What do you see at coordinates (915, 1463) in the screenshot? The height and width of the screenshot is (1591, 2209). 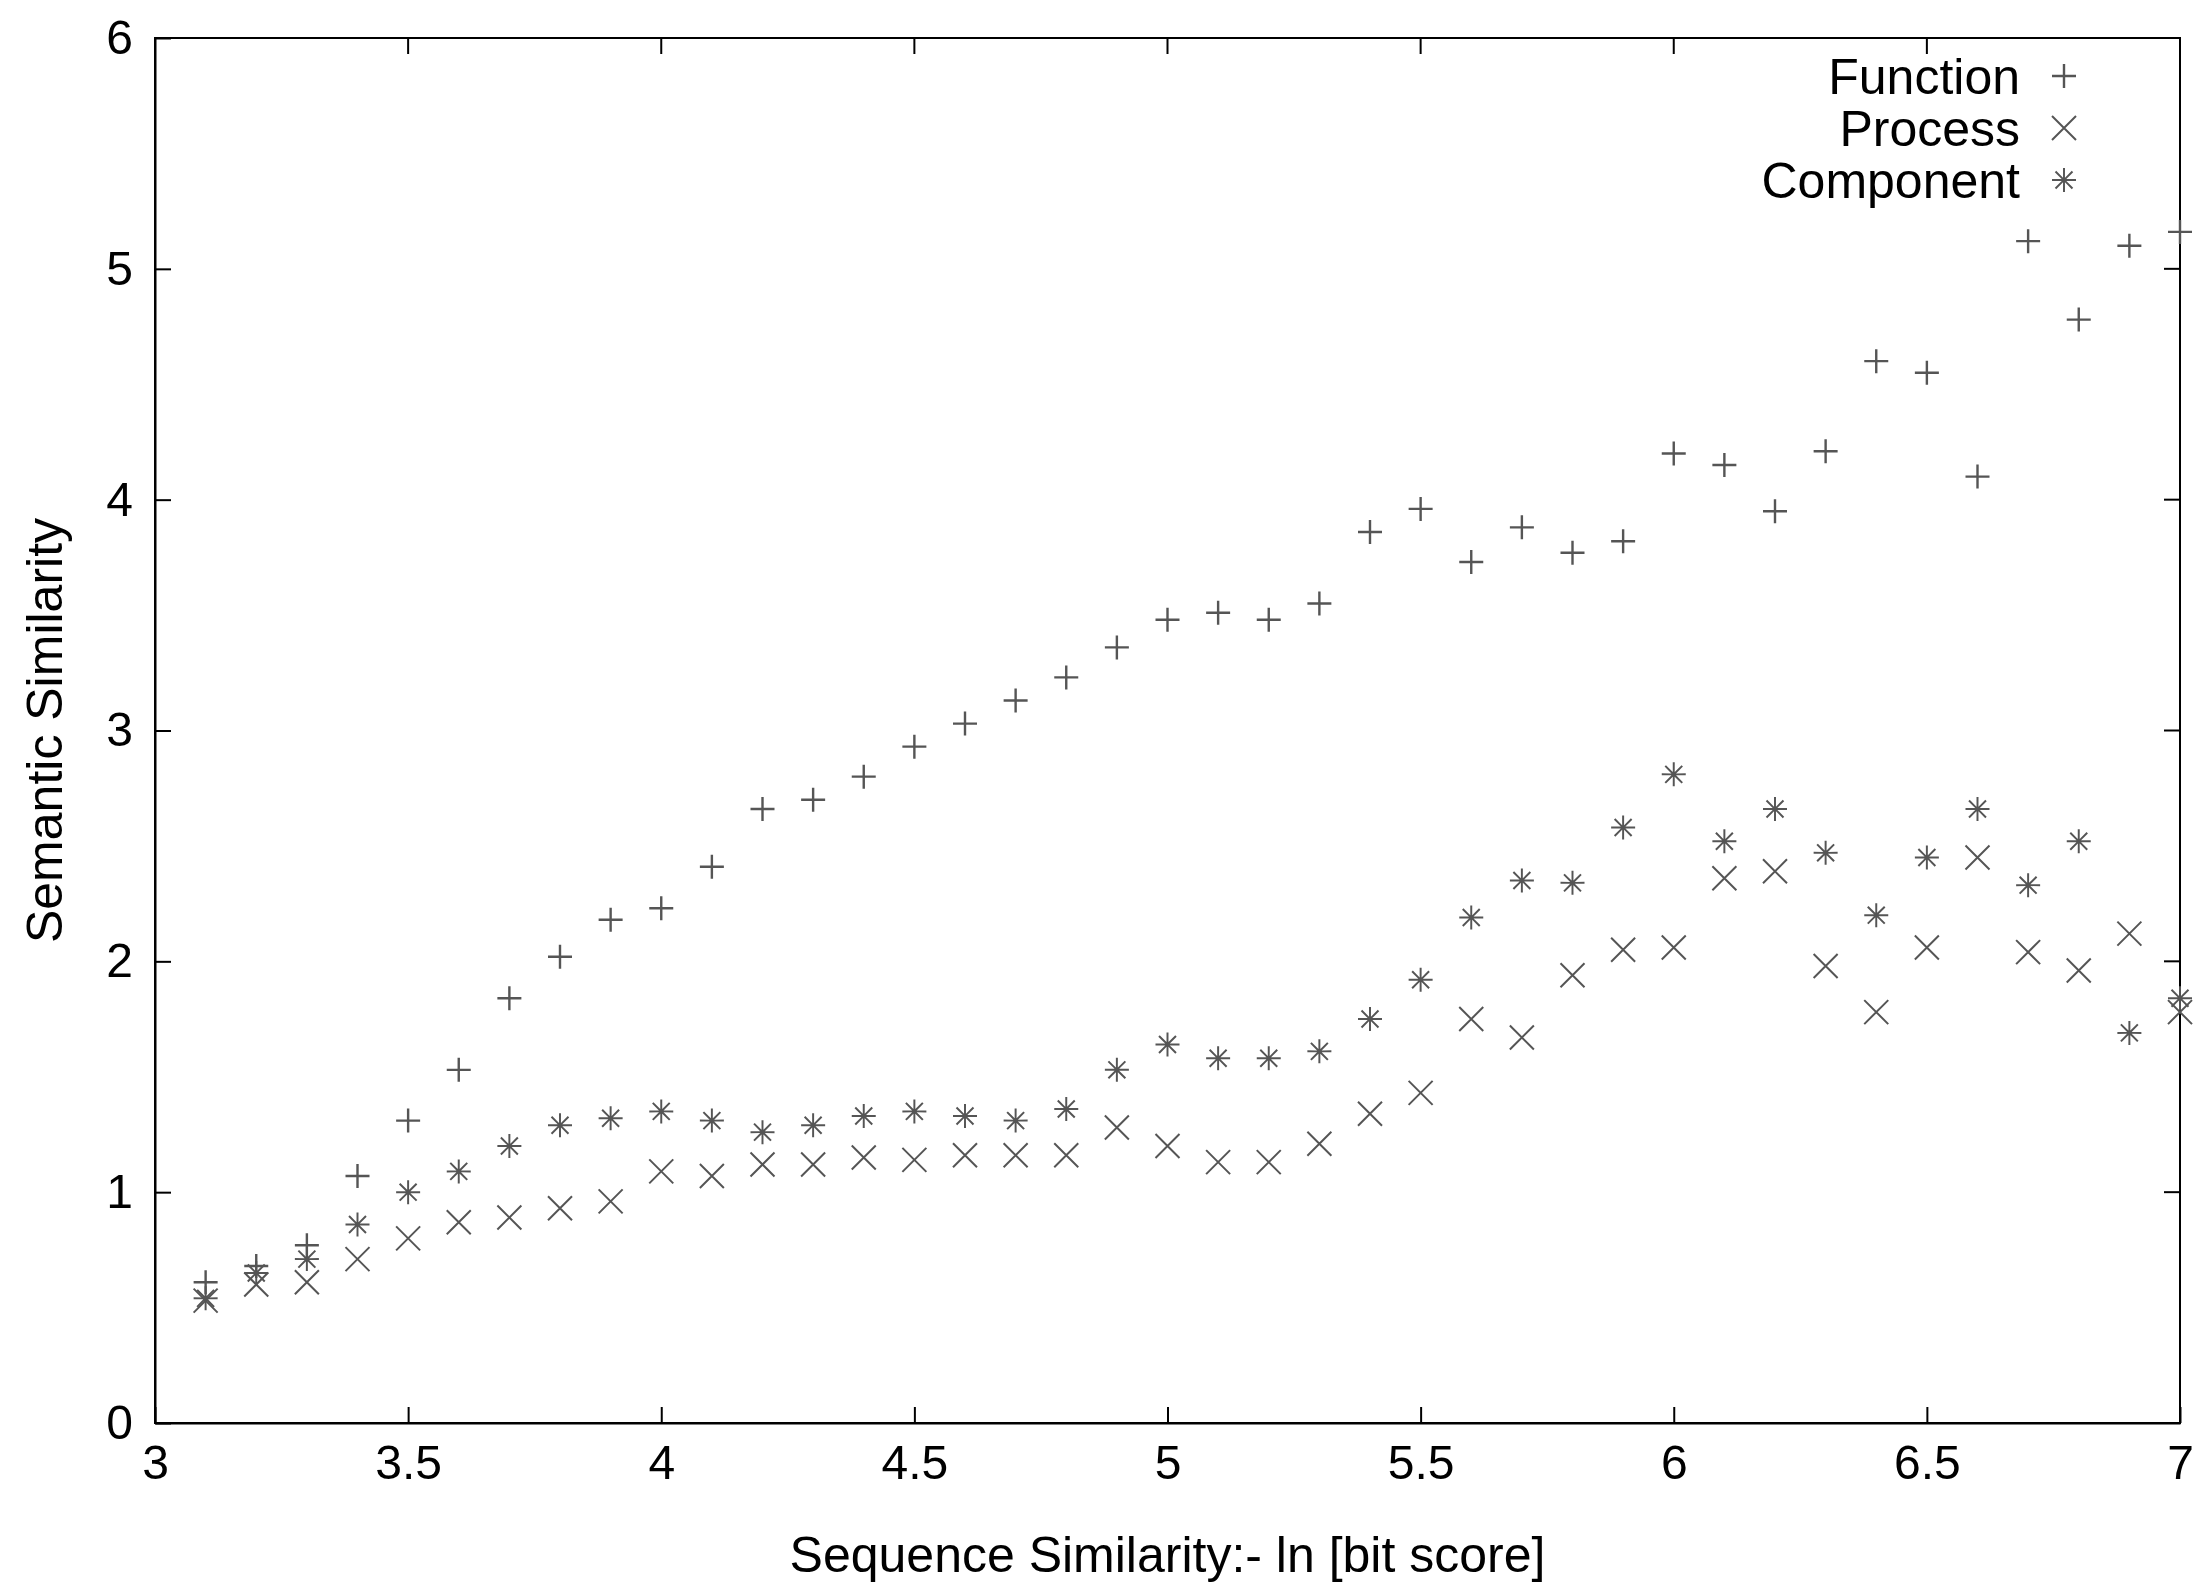 I see `x-tick-label: 4.5` at bounding box center [915, 1463].